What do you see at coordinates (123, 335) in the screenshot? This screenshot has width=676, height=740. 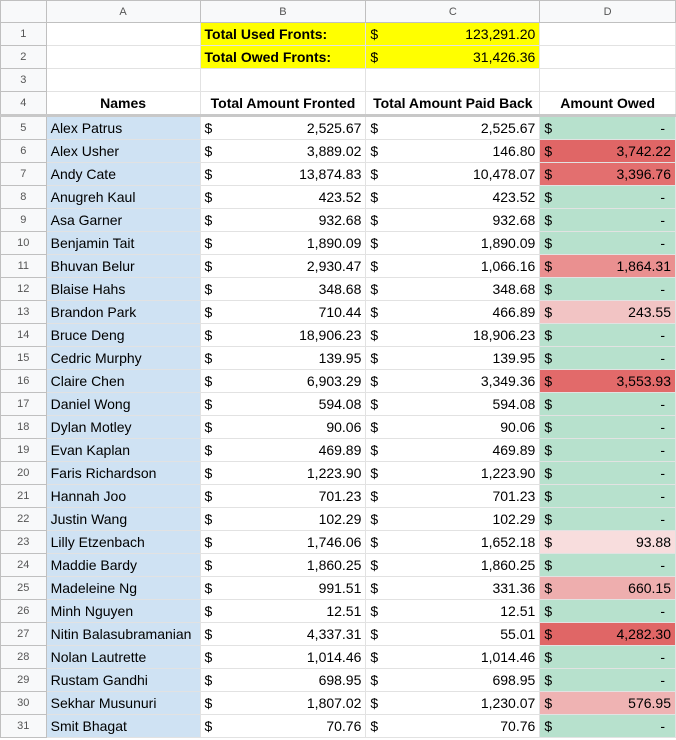 I see `name-cell: Bruce Deng` at bounding box center [123, 335].